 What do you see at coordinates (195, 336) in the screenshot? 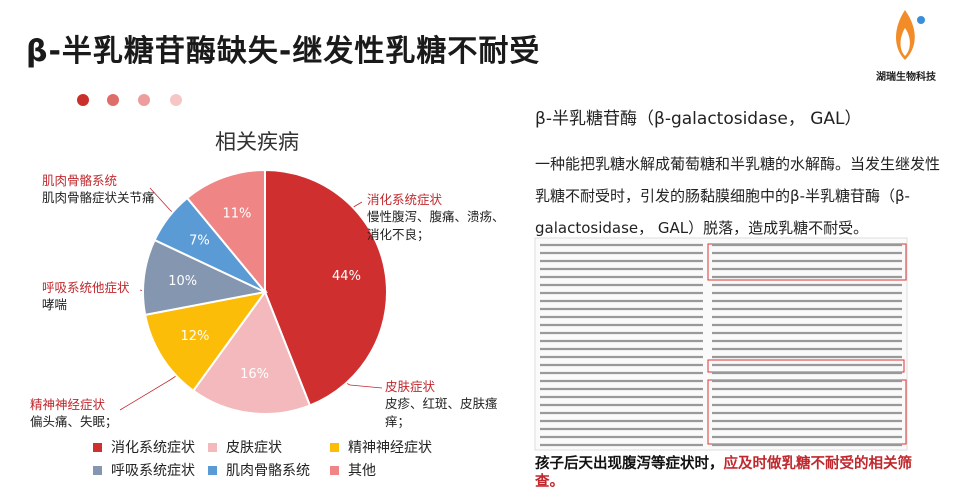
I see `slice-label: 12%` at bounding box center [195, 336].